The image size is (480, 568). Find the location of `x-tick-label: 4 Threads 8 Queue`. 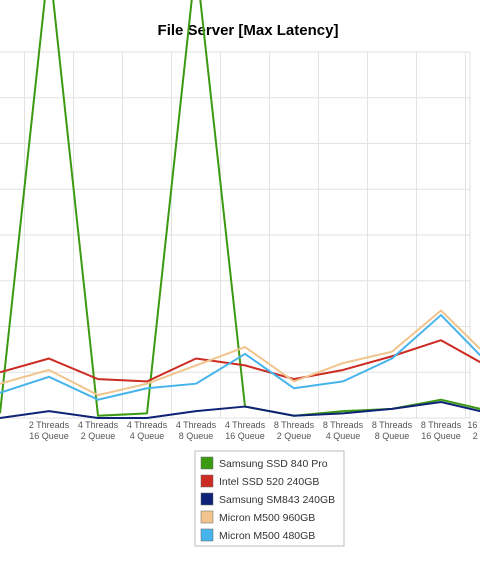

x-tick-label: 4 Threads 8 Queue is located at coordinates (196, 430).